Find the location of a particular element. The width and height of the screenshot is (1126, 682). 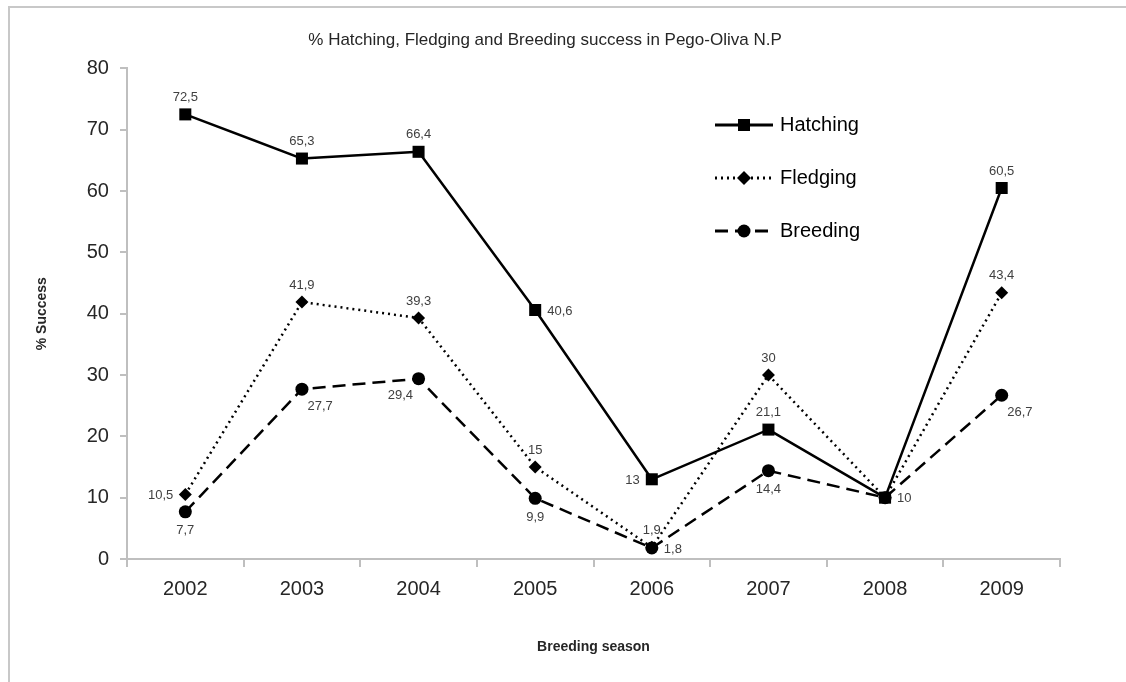

data-label: 39,3 is located at coordinates (418, 300).